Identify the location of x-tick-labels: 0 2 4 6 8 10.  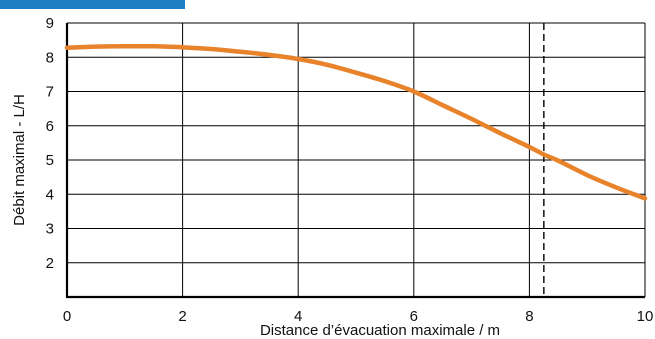
(358, 316).